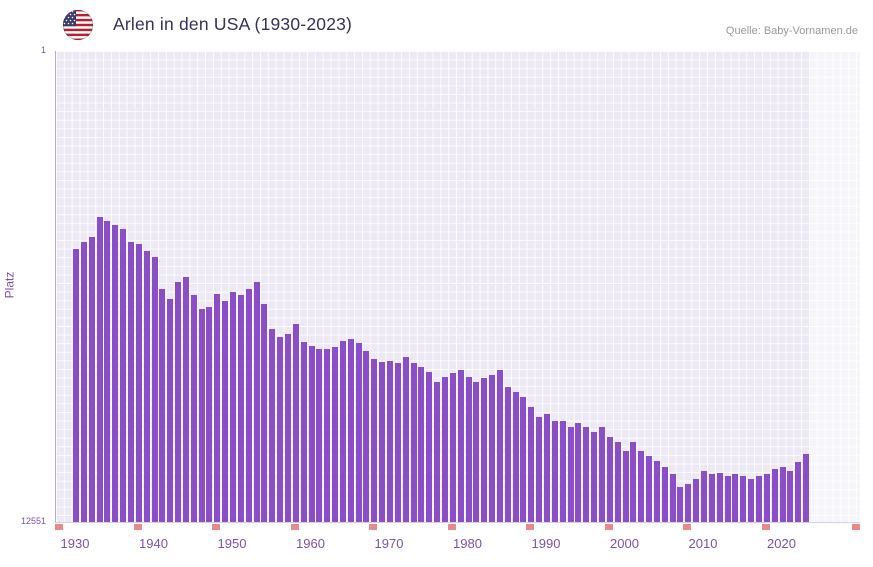  What do you see at coordinates (835, 286) in the screenshot?
I see `future-band` at bounding box center [835, 286].